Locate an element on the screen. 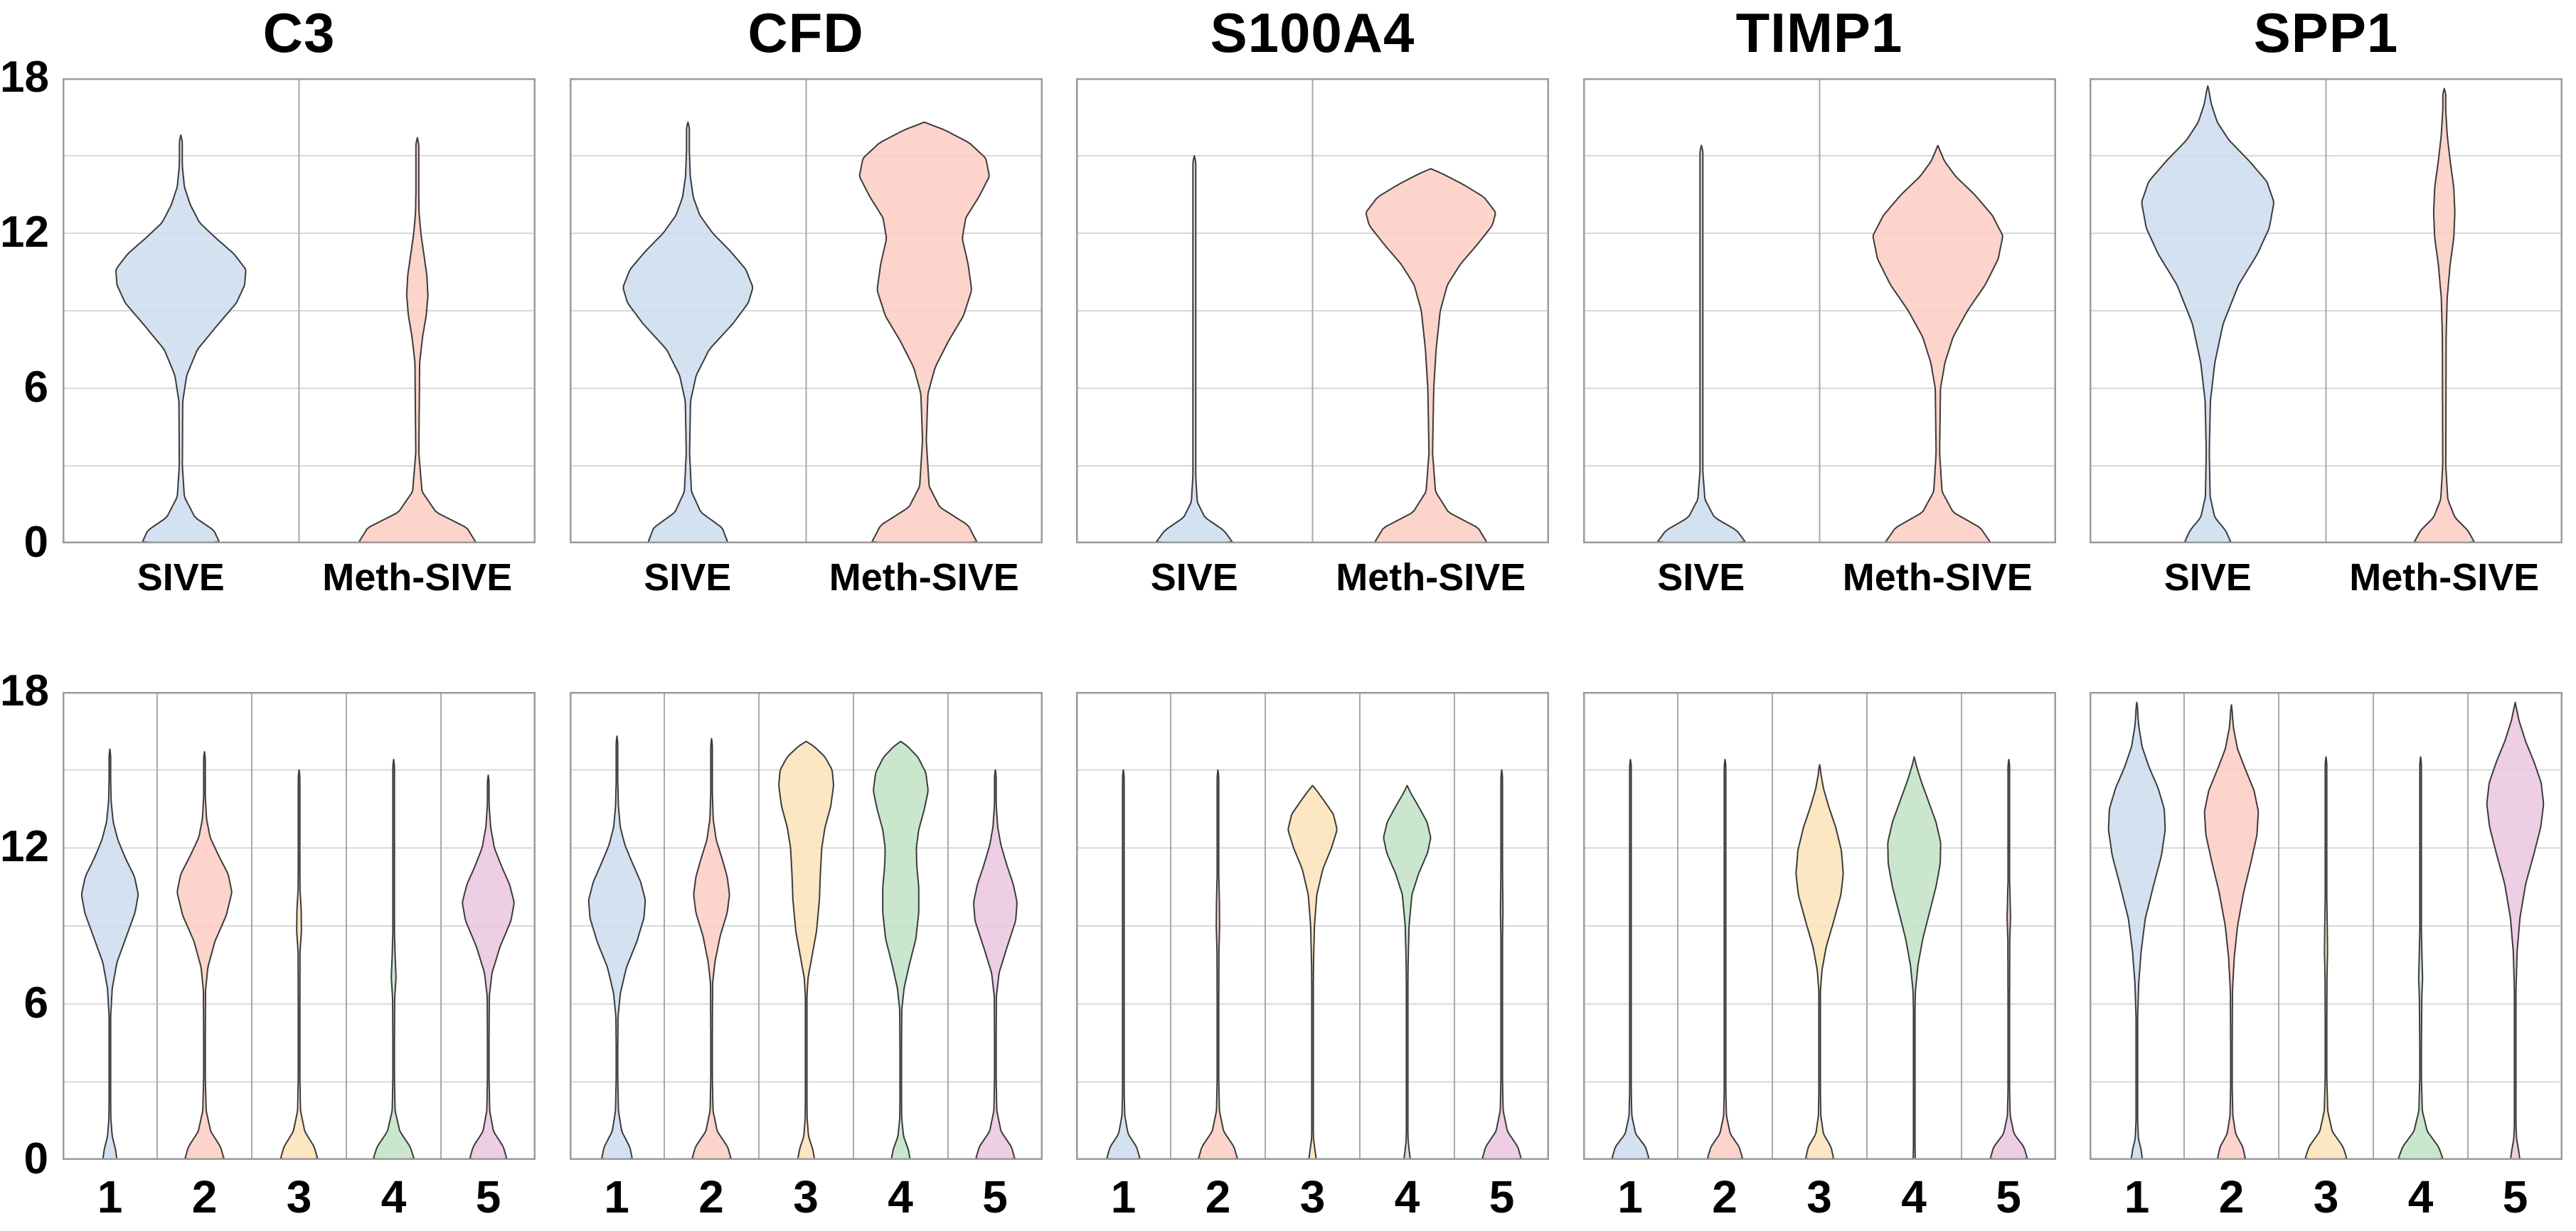 The width and height of the screenshot is (2576, 1231). y-tick-18-bottom: 18 is located at coordinates (24, 690).